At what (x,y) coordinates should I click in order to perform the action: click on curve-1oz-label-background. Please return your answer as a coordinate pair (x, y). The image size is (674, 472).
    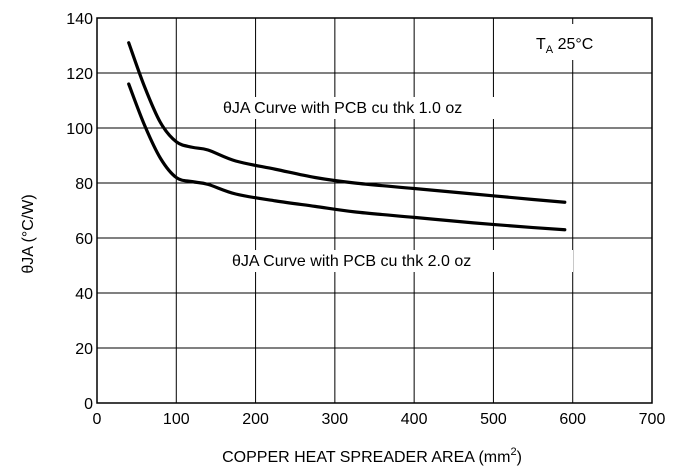
    Looking at the image, I should click on (372, 108).